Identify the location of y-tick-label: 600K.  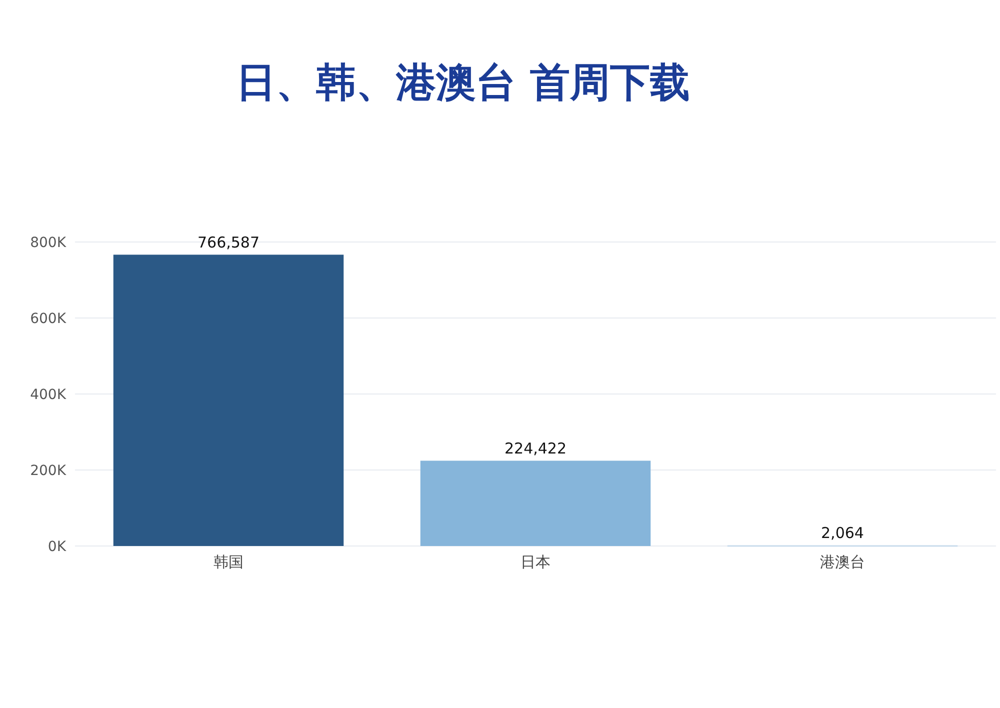
(48, 319).